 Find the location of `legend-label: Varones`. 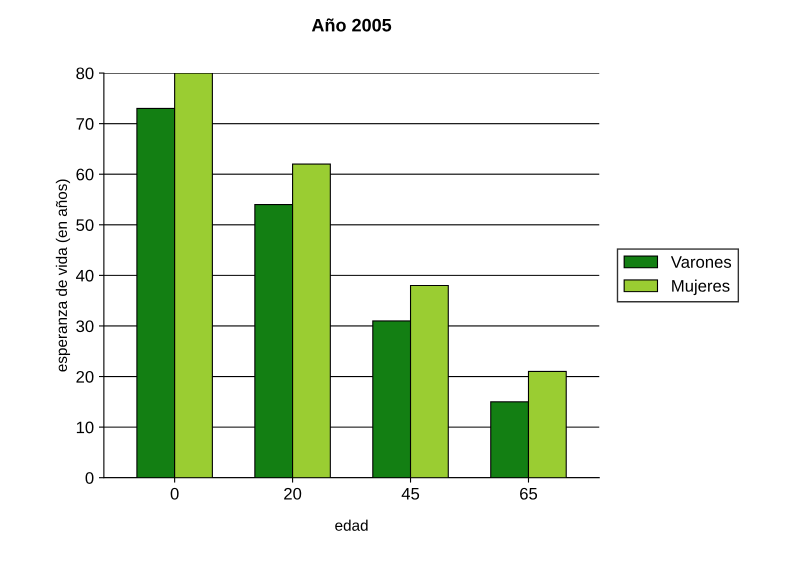

legend-label: Varones is located at coordinates (701, 262).